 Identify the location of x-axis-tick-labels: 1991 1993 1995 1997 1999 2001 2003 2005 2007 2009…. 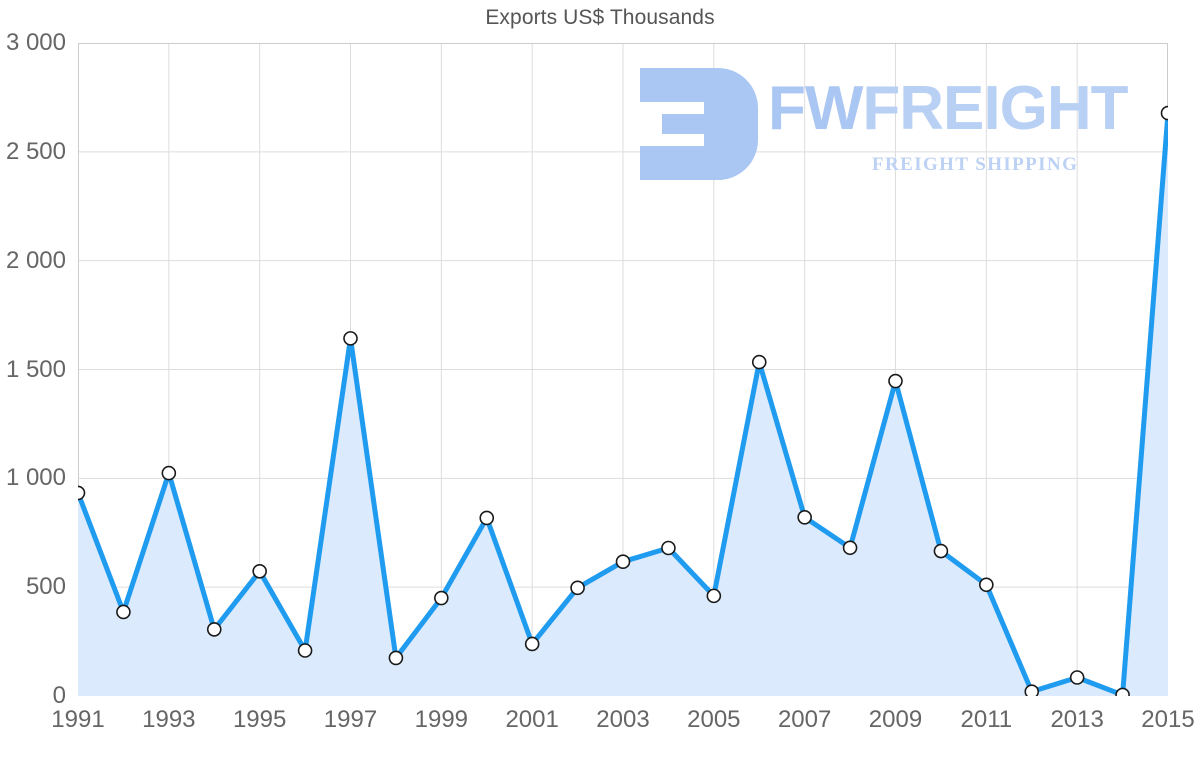
(600, 725).